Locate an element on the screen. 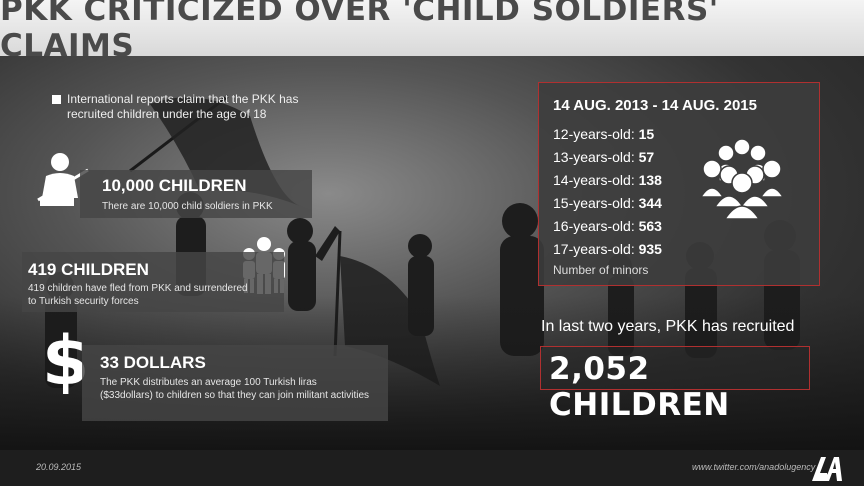  age-stat-row: 17-years-old: 935 is located at coordinates (607, 249).